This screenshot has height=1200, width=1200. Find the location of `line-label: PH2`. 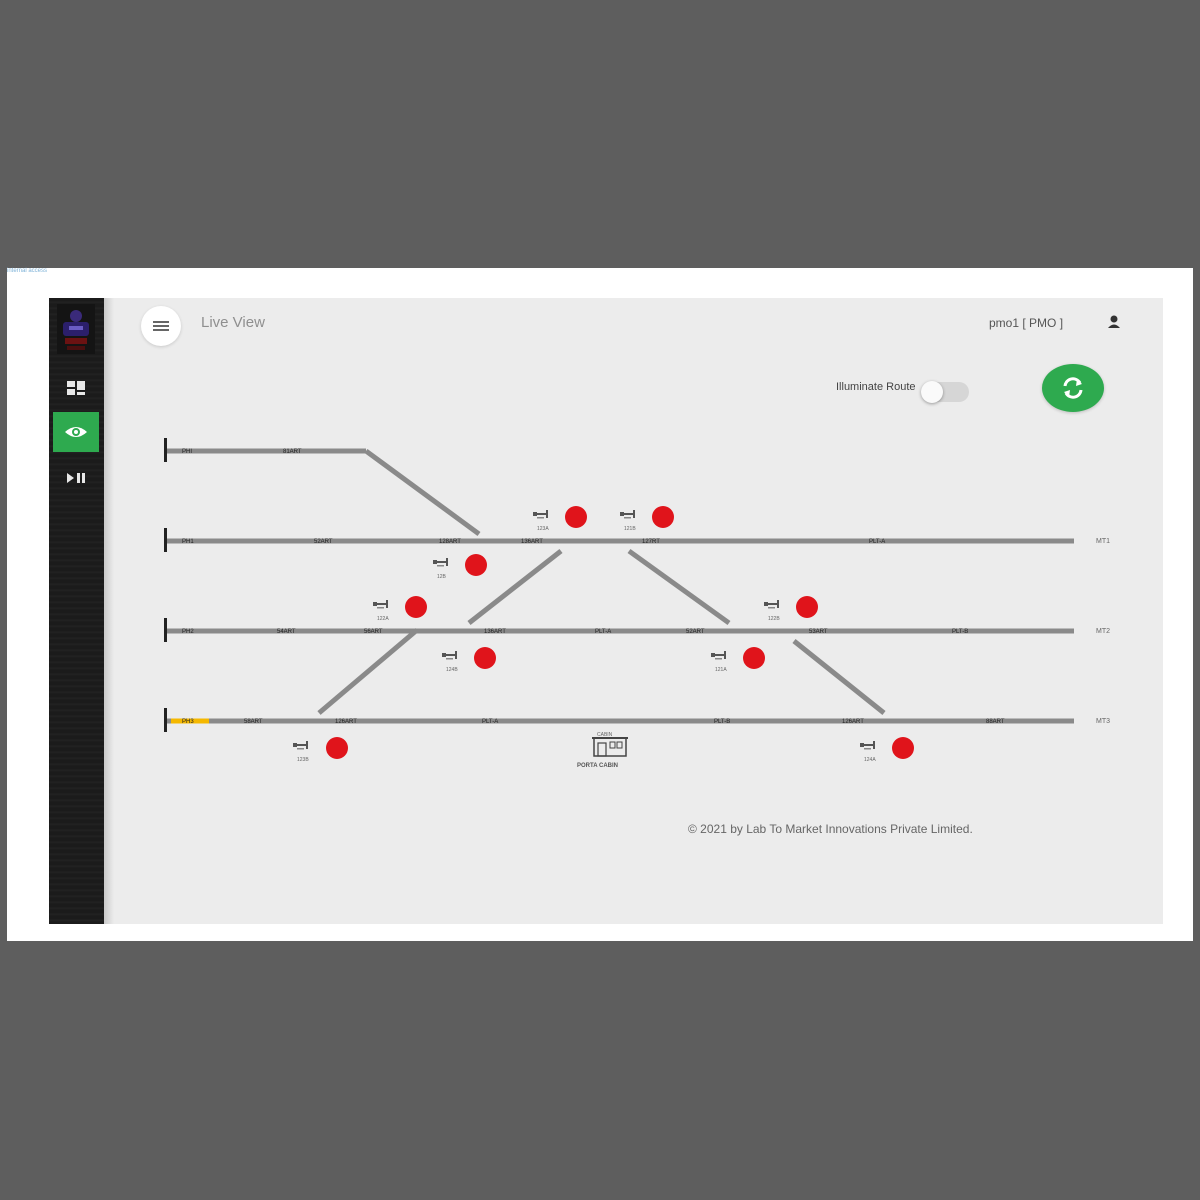

line-label: PH2 is located at coordinates (188, 632).